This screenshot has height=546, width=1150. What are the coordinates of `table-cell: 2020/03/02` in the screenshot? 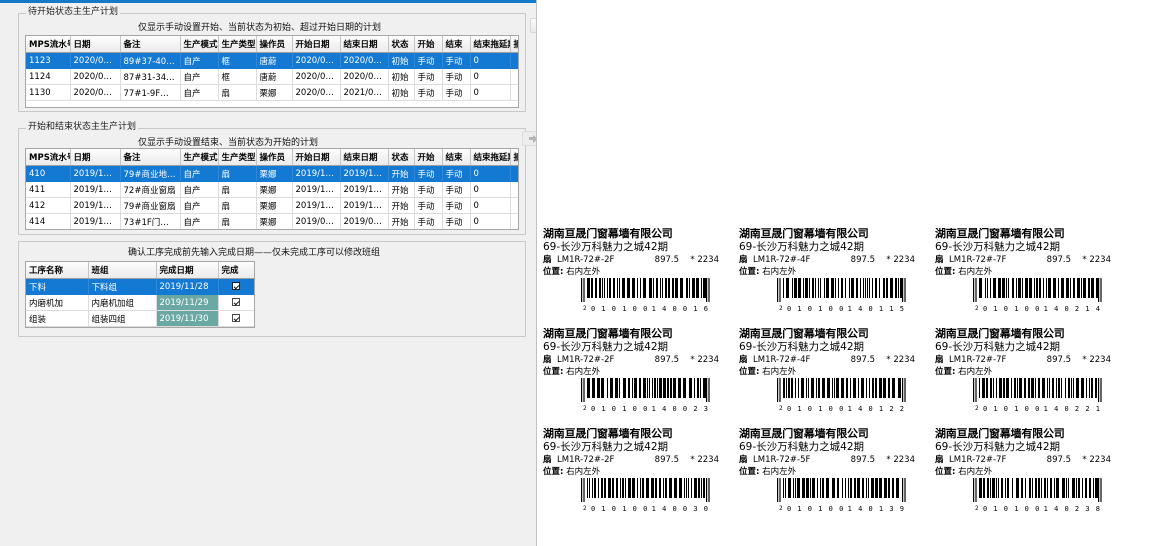 It's located at (316, 60).